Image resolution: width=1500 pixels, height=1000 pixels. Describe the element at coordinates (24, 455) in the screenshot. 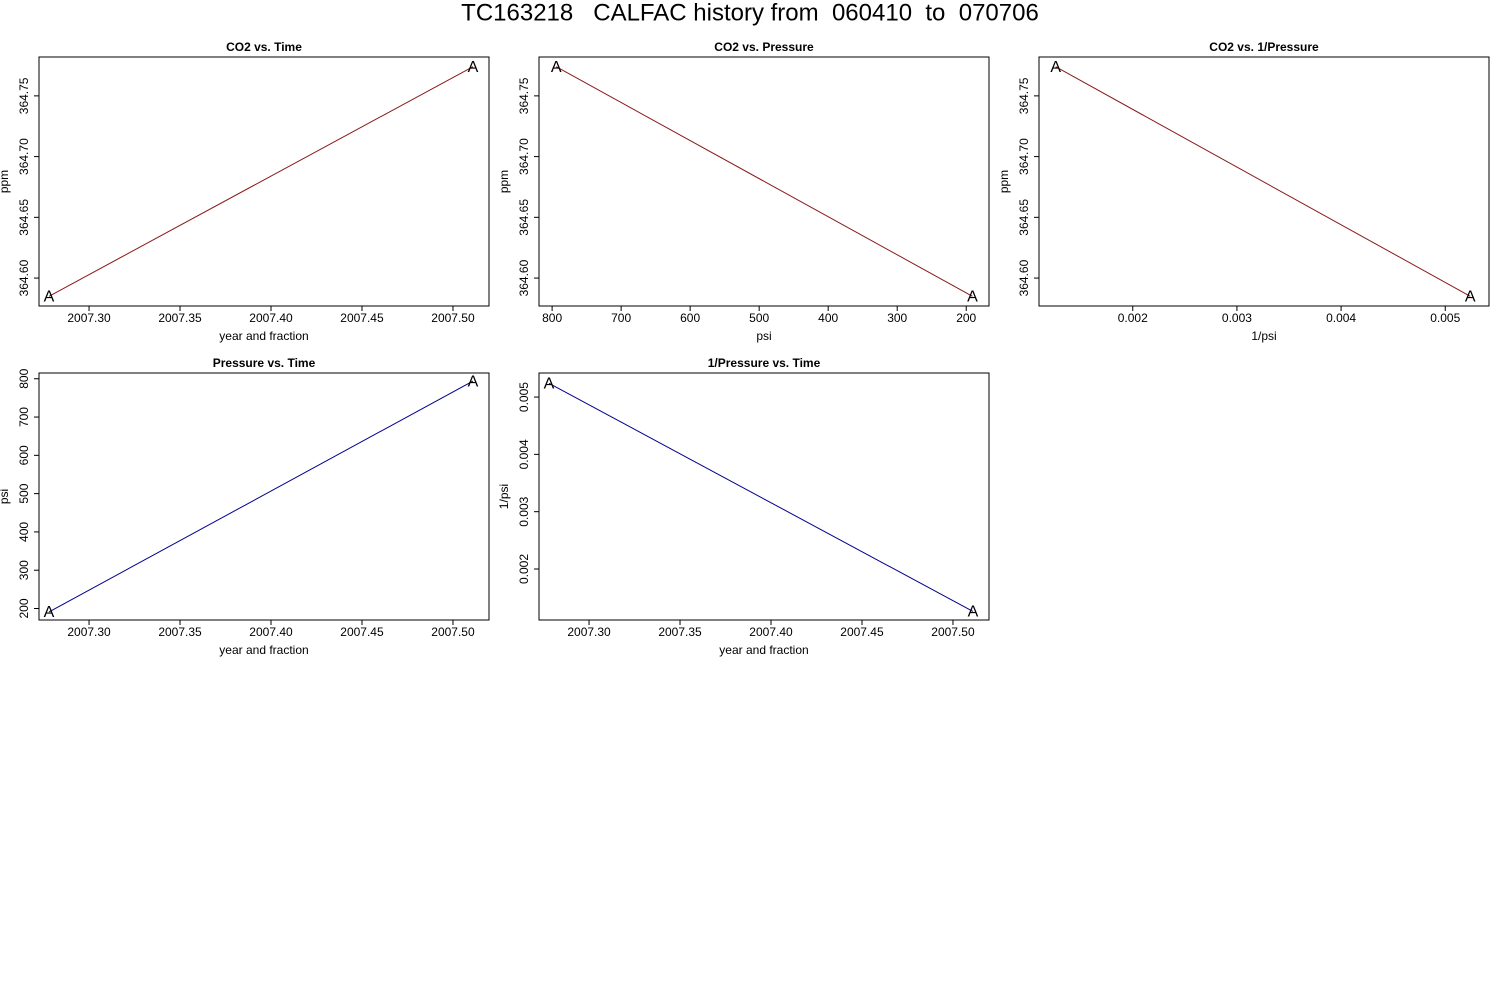

I see `y-tick-label: 600` at that location.